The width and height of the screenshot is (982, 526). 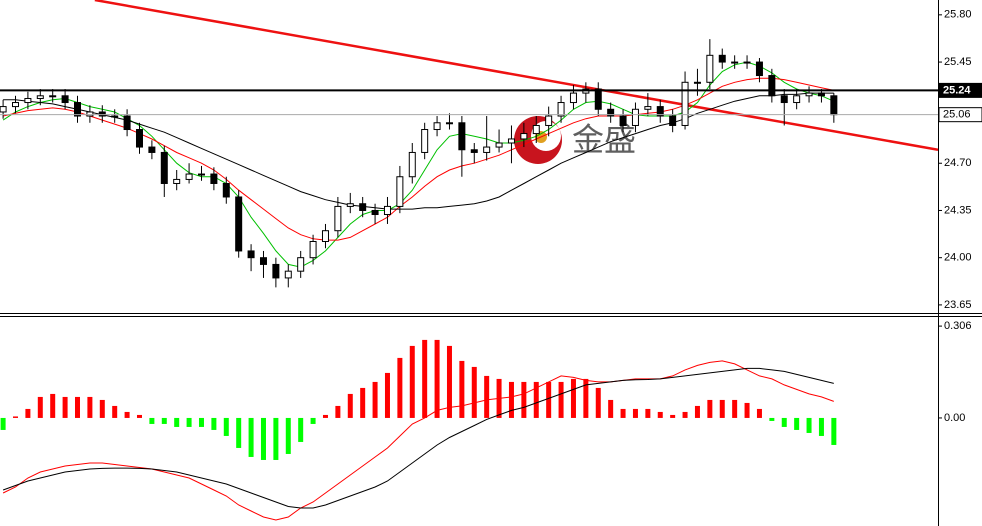 I want to click on y-tick-label: 24.00, so click(x=958, y=258).